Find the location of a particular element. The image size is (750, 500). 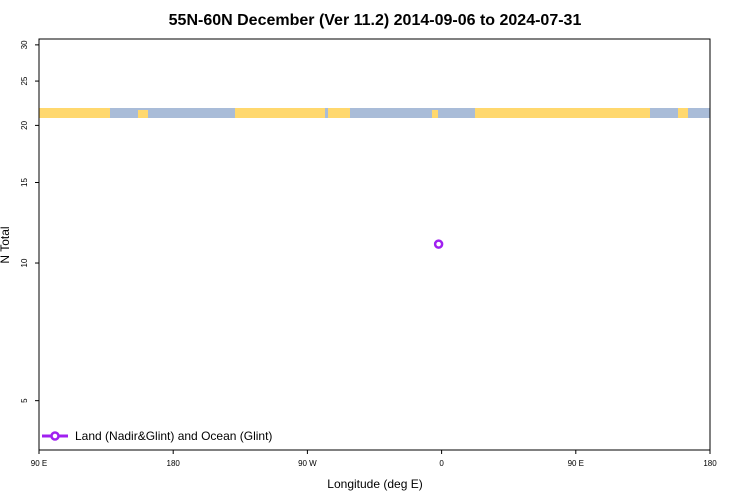

y-tick-label: 30 is located at coordinates (24, 44).